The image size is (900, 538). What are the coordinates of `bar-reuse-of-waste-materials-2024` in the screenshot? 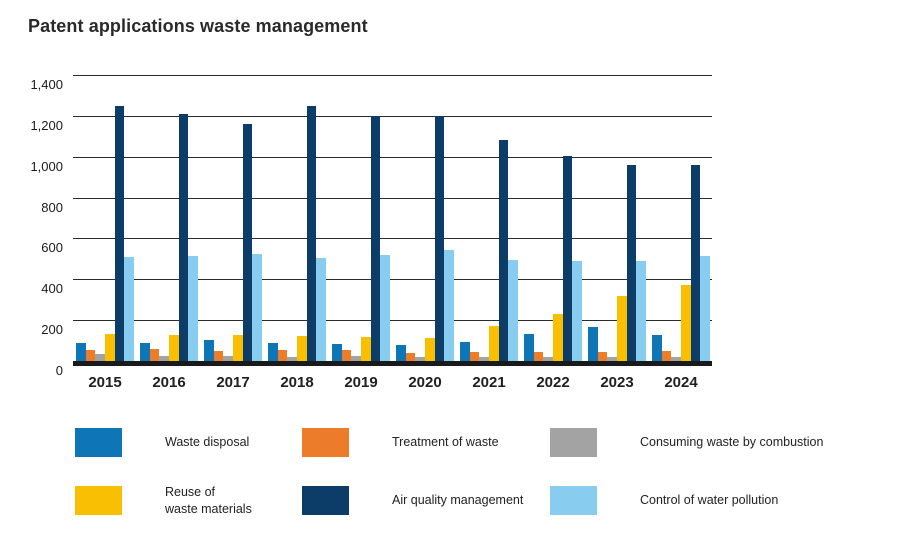 It's located at (685, 323).